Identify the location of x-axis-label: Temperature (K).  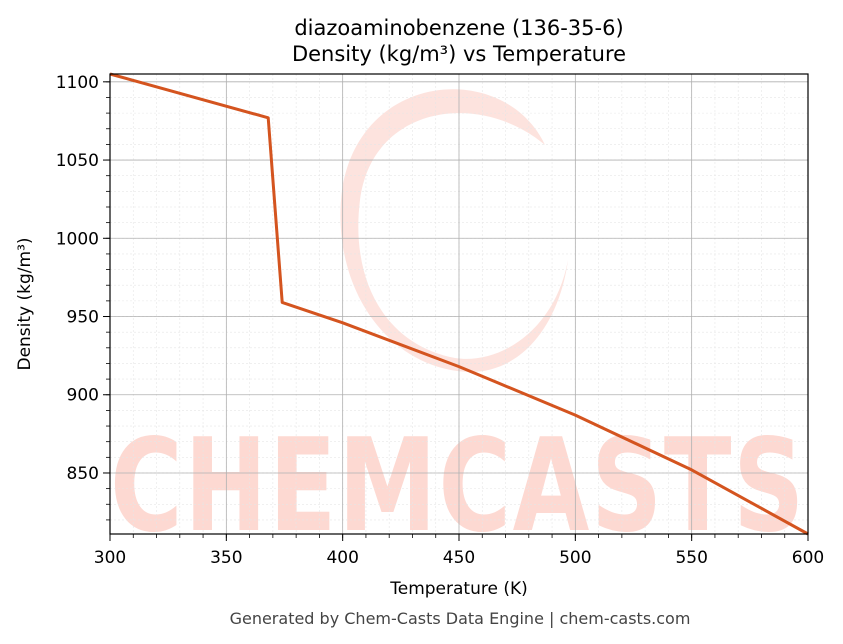
(458, 589).